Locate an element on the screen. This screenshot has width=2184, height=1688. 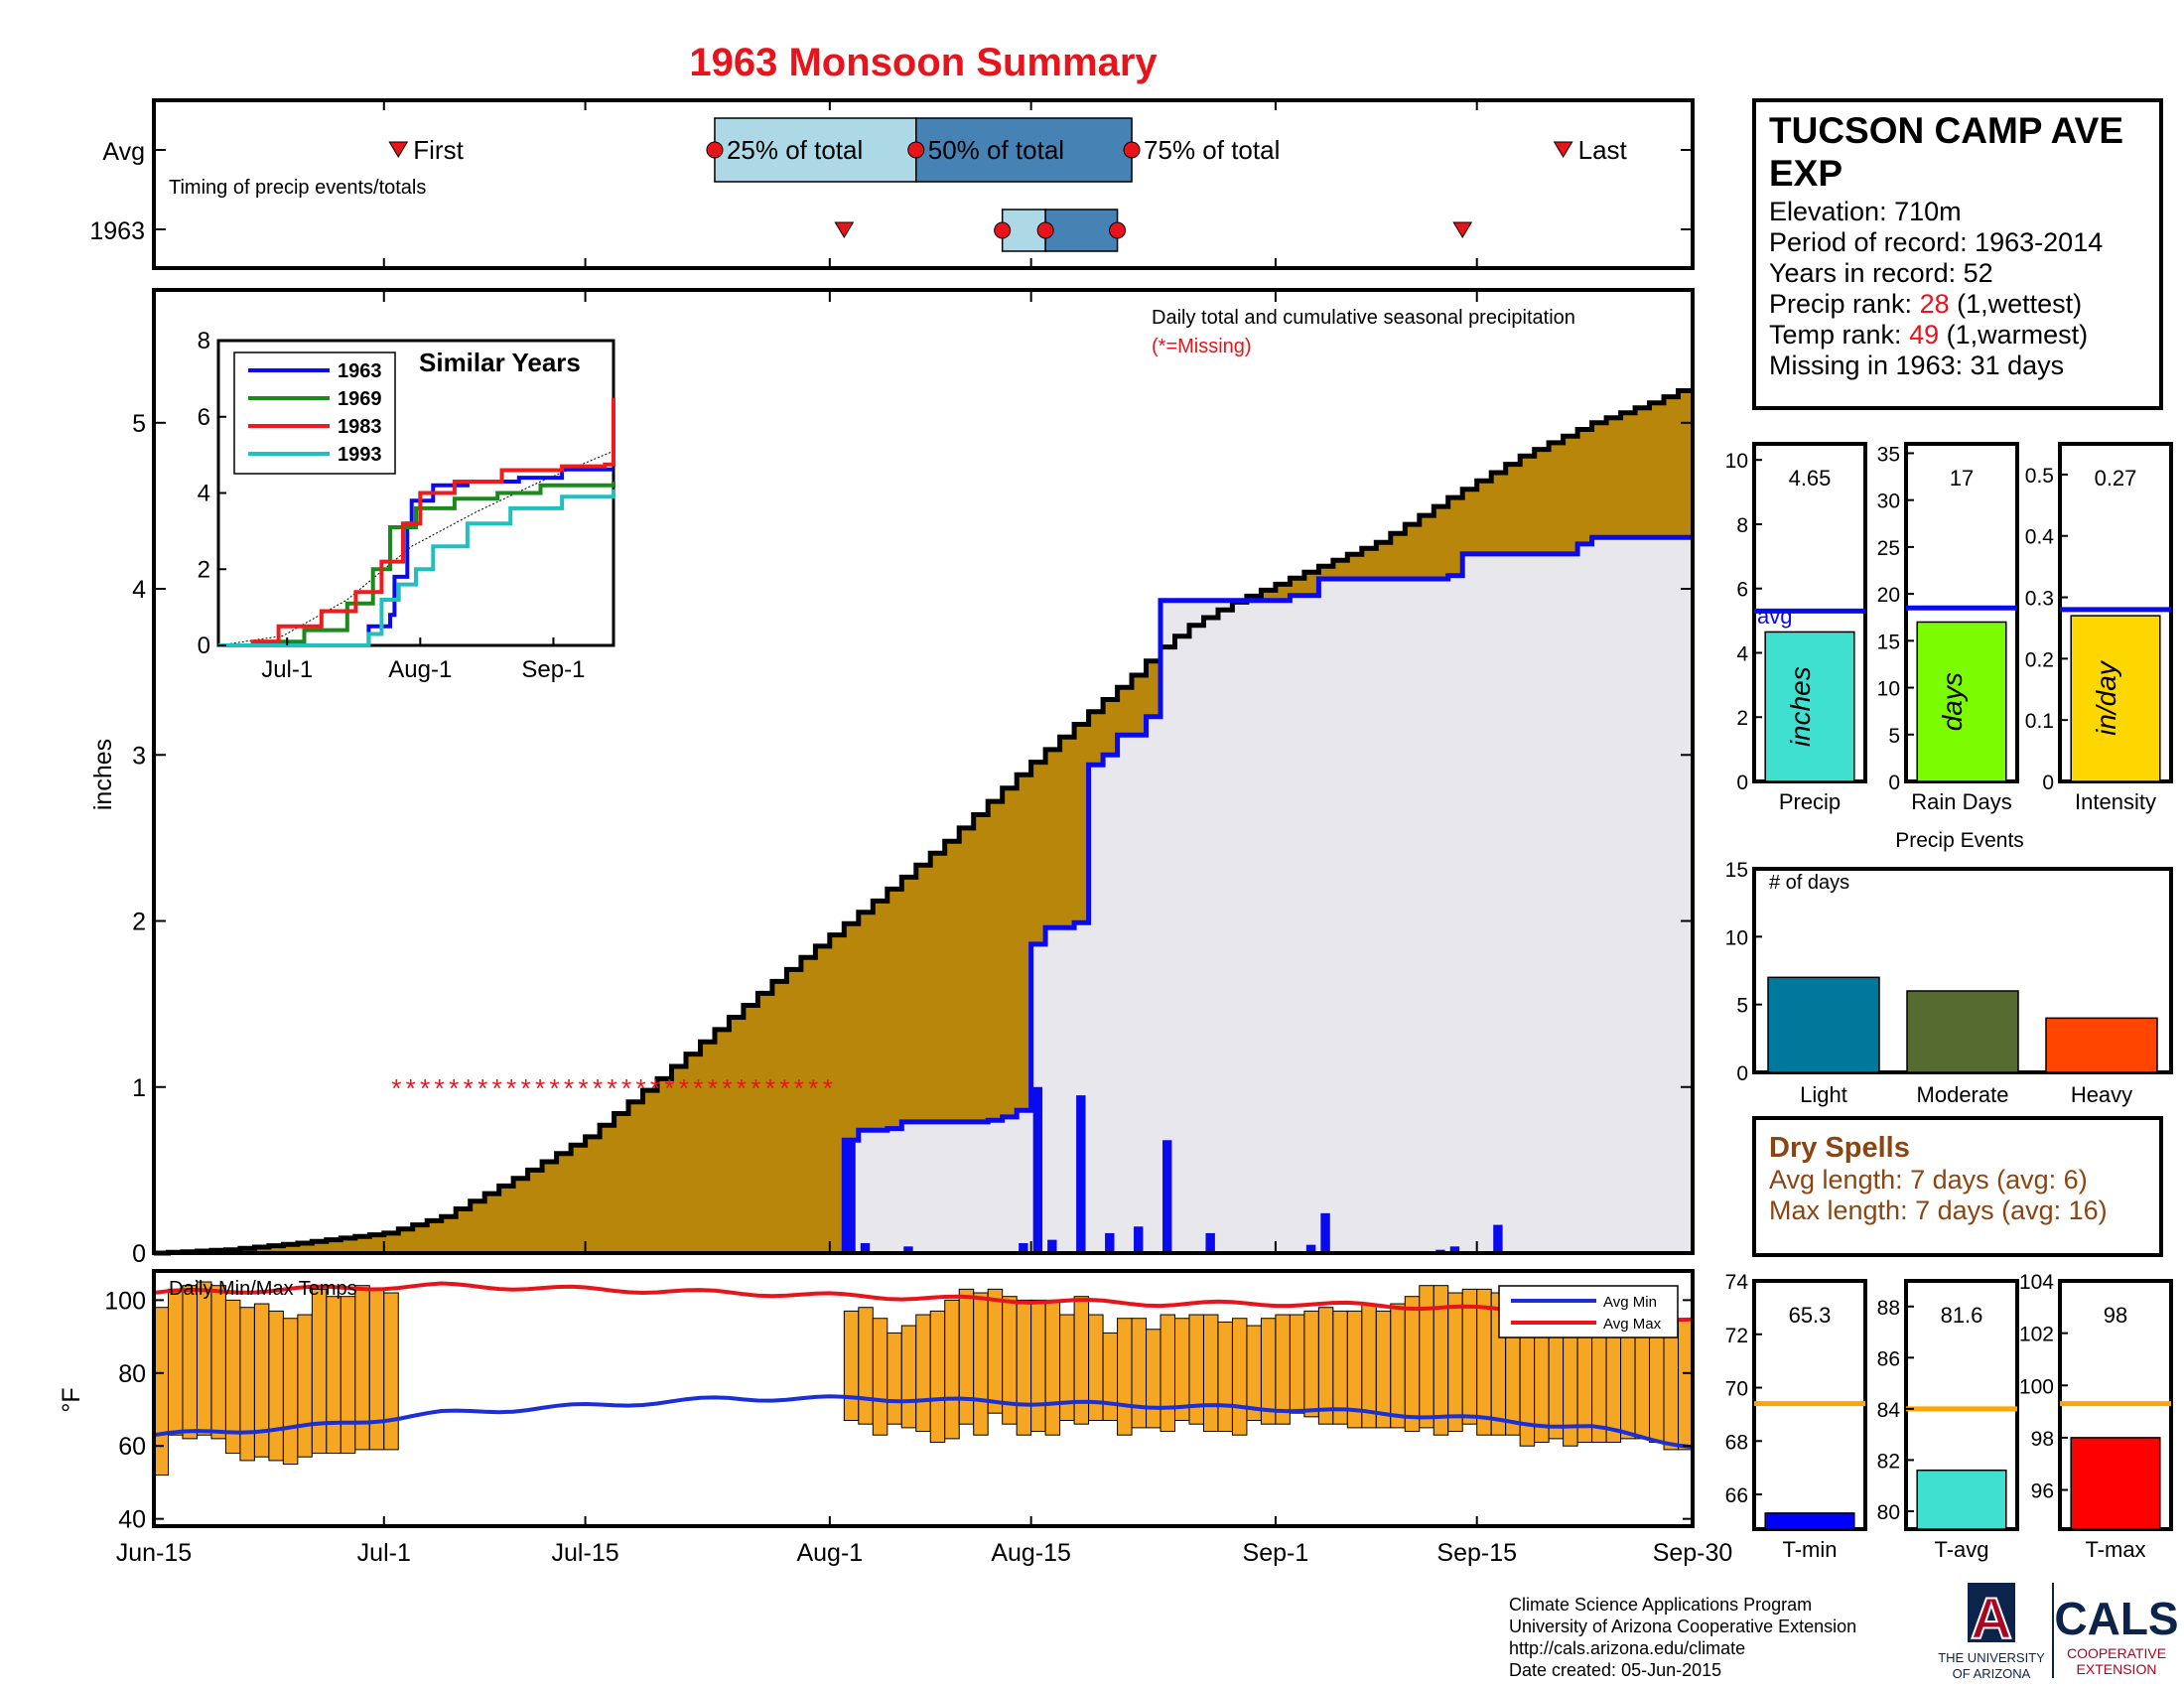
intensity-y-tick-label: 0.3 is located at coordinates (2039, 599).